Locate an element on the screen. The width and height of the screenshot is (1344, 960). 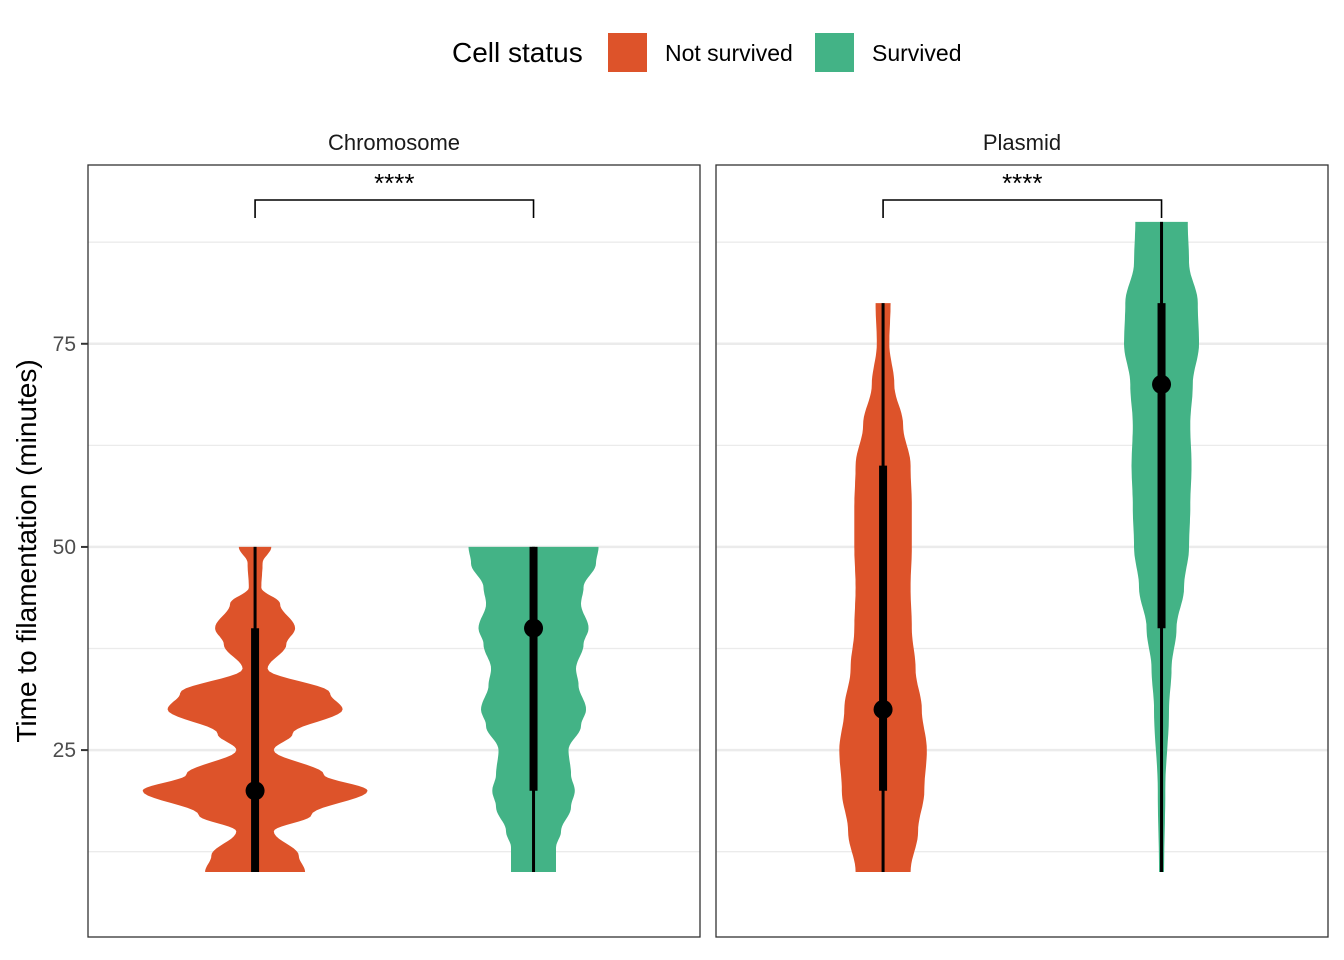
y-axis-title: Time to filamentation (minutes) is located at coordinates (26, 550).